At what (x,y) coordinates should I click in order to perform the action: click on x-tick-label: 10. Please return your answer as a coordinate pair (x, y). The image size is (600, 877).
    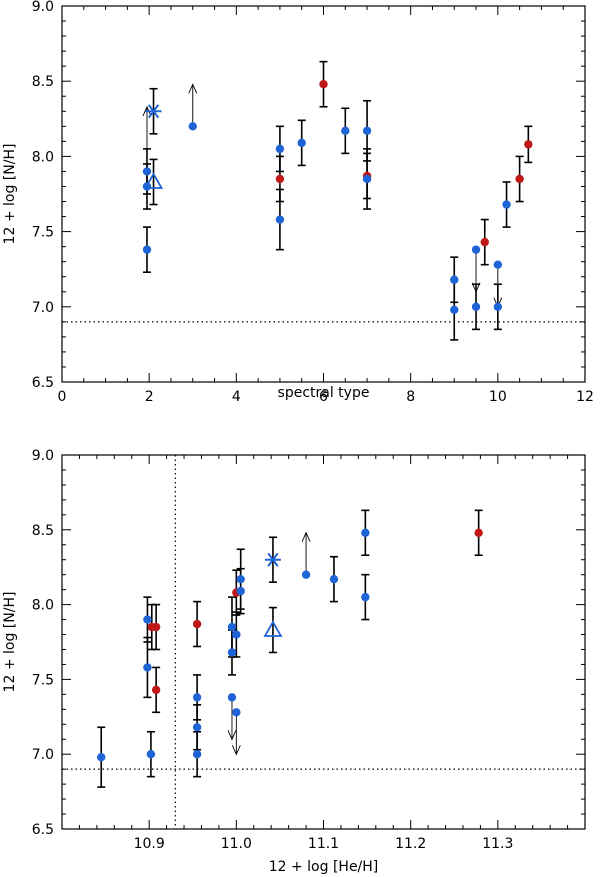
    Looking at the image, I should click on (498, 397).